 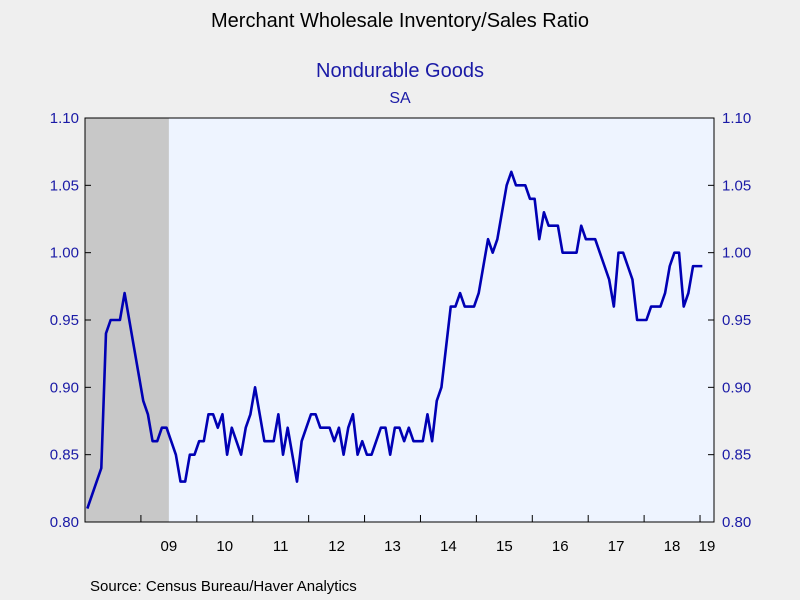 What do you see at coordinates (169, 546) in the screenshot?
I see `x-tick-label: 09` at bounding box center [169, 546].